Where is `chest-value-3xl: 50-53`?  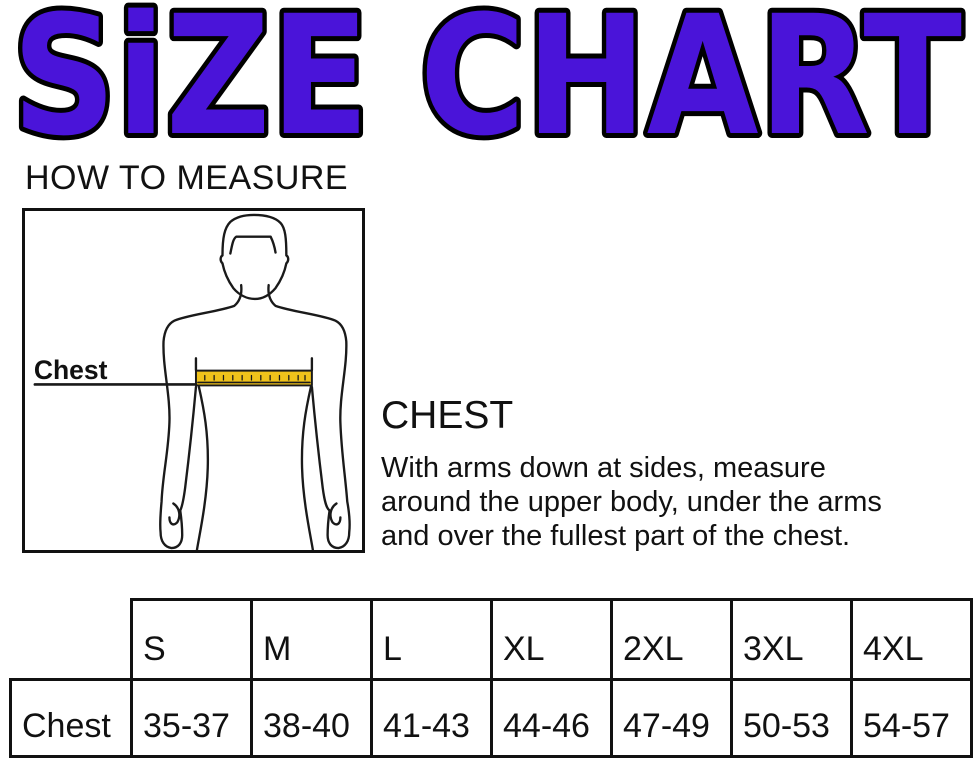
chest-value-3xl: 50-53 is located at coordinates (791, 718).